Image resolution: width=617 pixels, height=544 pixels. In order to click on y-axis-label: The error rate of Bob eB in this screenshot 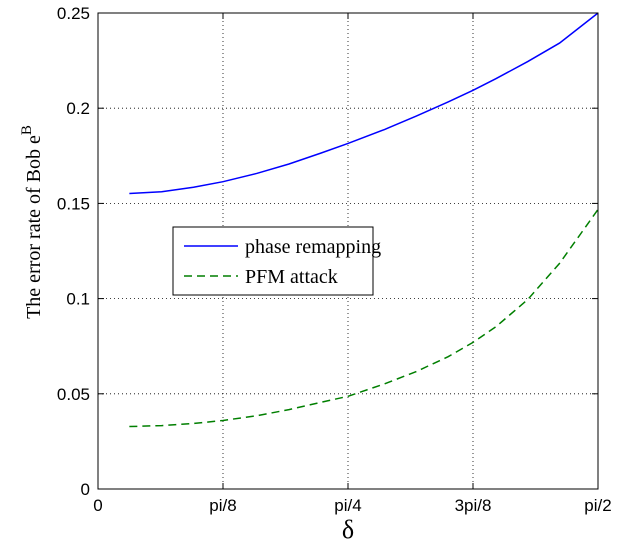, I will do `click(32, 222)`.